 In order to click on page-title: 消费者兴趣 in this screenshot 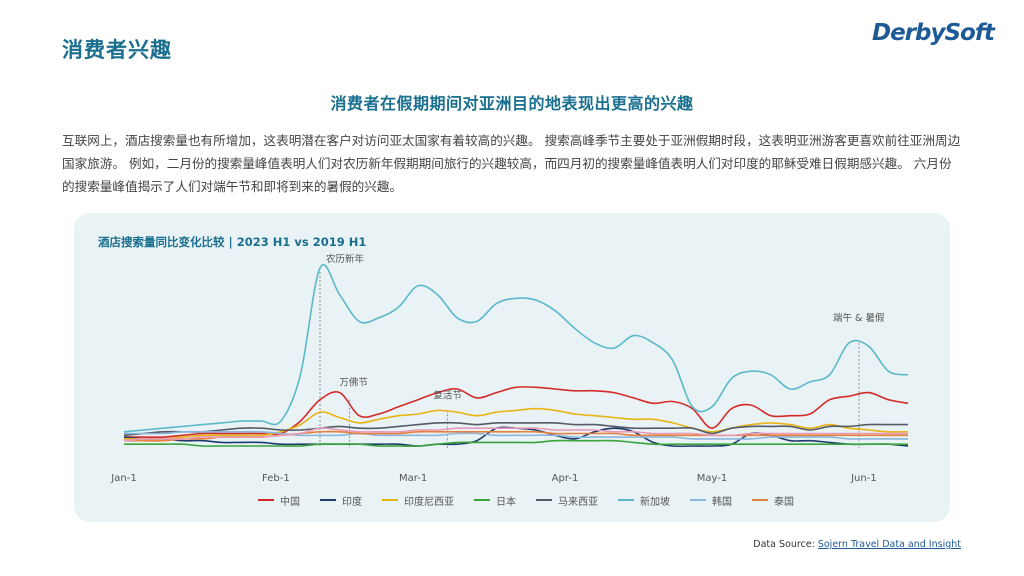, I will do `click(117, 50)`.